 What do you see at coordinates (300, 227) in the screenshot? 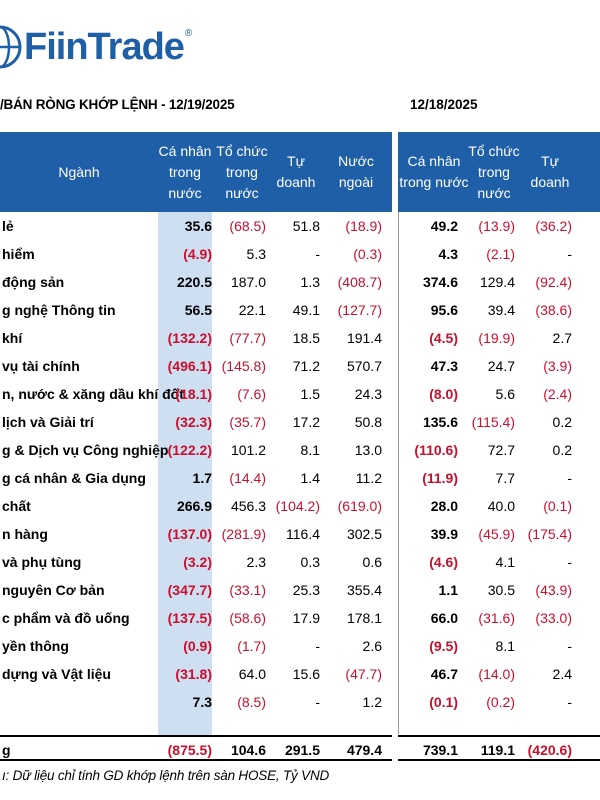
I see `table-row: lẻ 35.6 (68.5) 51.8 (18.9) 49.2 (13.9) (36.2)` at bounding box center [300, 227].